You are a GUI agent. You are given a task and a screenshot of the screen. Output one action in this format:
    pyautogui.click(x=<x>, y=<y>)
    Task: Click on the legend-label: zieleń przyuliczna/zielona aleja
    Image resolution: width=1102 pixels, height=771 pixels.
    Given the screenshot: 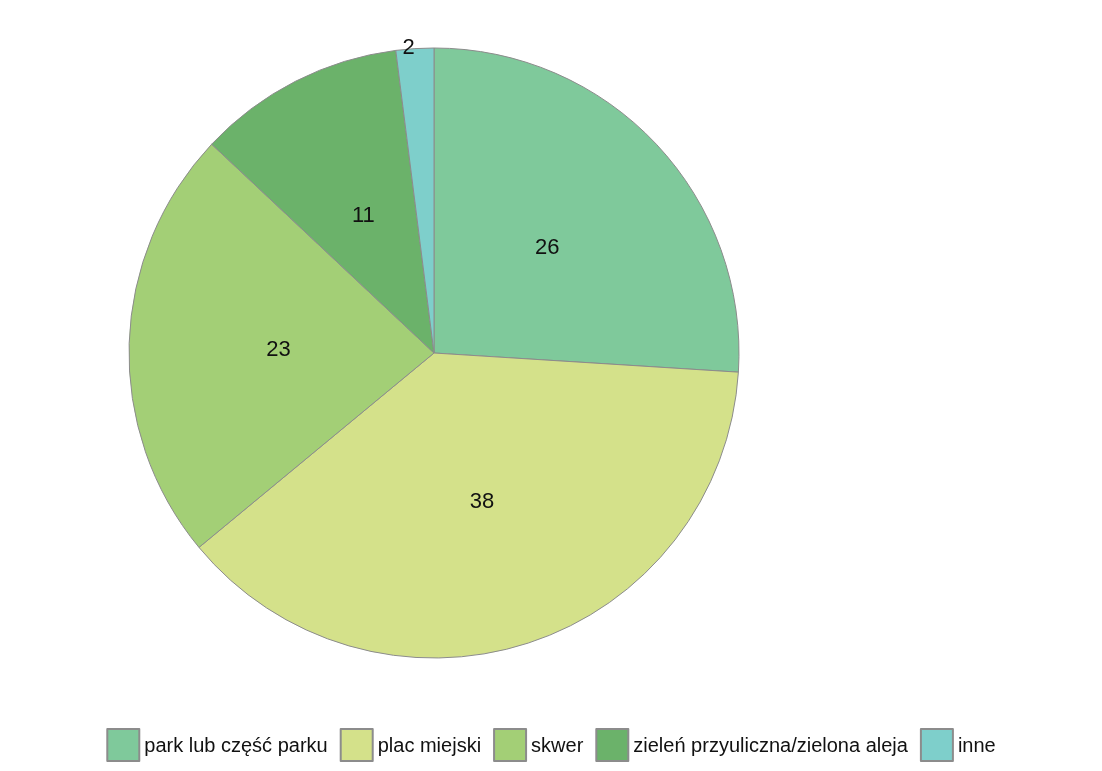 What is the action you would take?
    pyautogui.click(x=771, y=745)
    